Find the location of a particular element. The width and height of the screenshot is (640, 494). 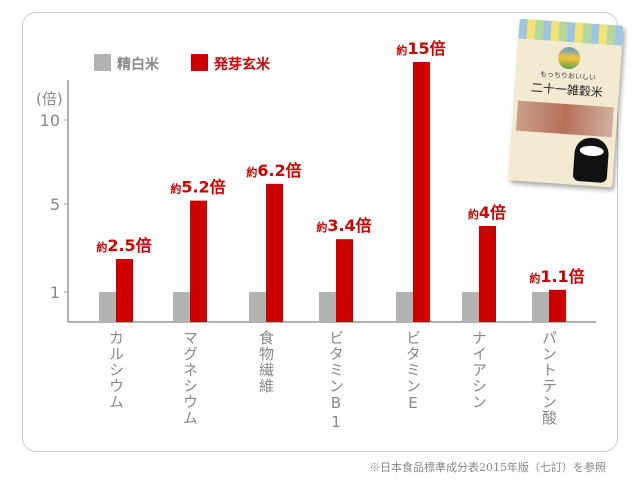

y-tick-label: 10 is located at coordinates (50, 120).